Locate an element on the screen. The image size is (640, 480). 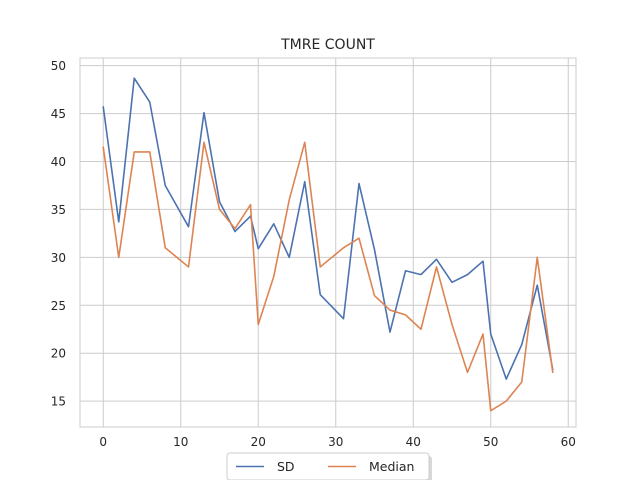
y-tick-label: 50 is located at coordinates (58, 66).